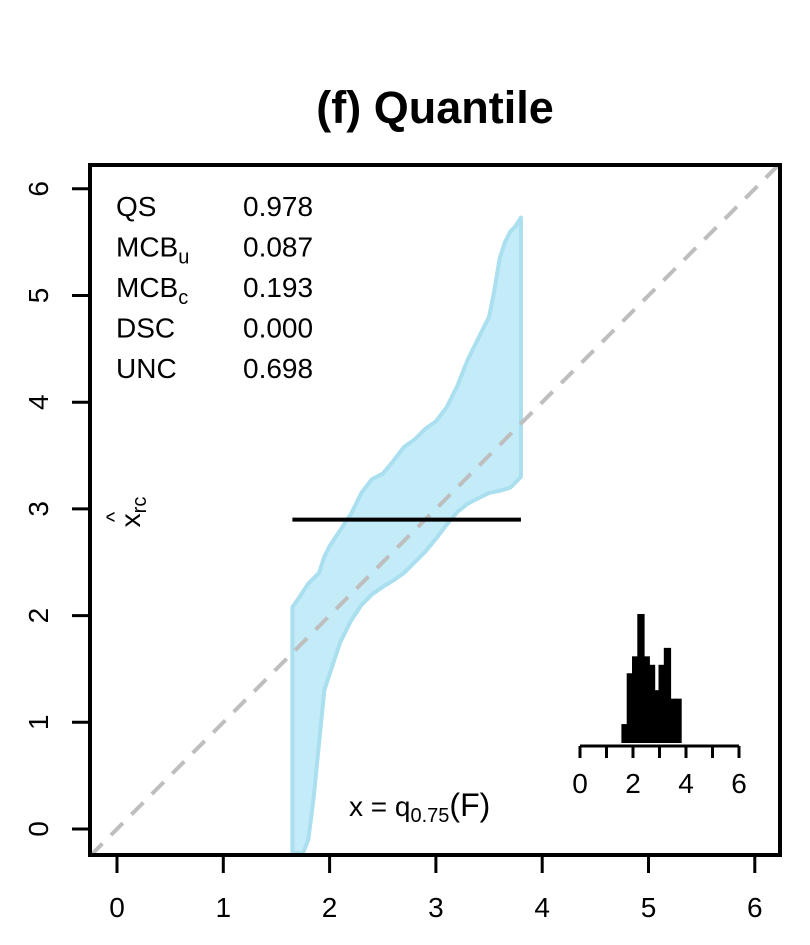 The height and width of the screenshot is (945, 810). I want to click on y-tick-label: 4, so click(38, 402).